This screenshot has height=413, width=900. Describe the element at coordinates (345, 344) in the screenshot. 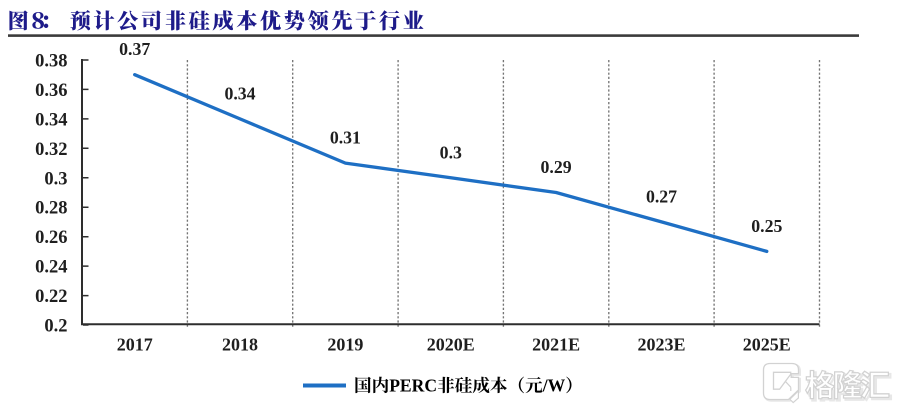

I see `svg-text: 2019` at that location.